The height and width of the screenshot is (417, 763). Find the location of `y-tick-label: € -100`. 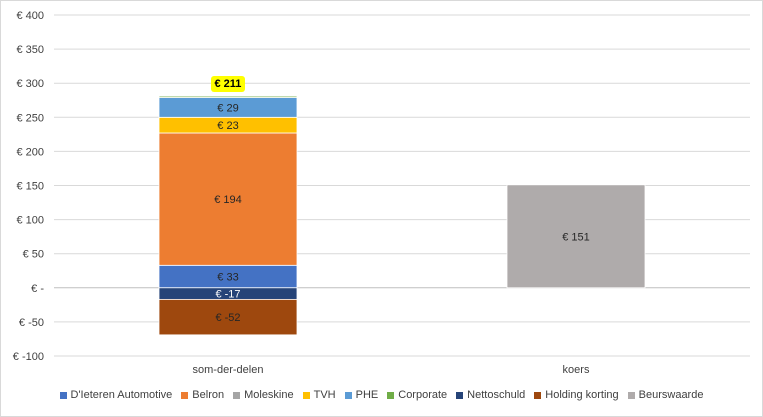

y-tick-label: € -100 is located at coordinates (28, 357).